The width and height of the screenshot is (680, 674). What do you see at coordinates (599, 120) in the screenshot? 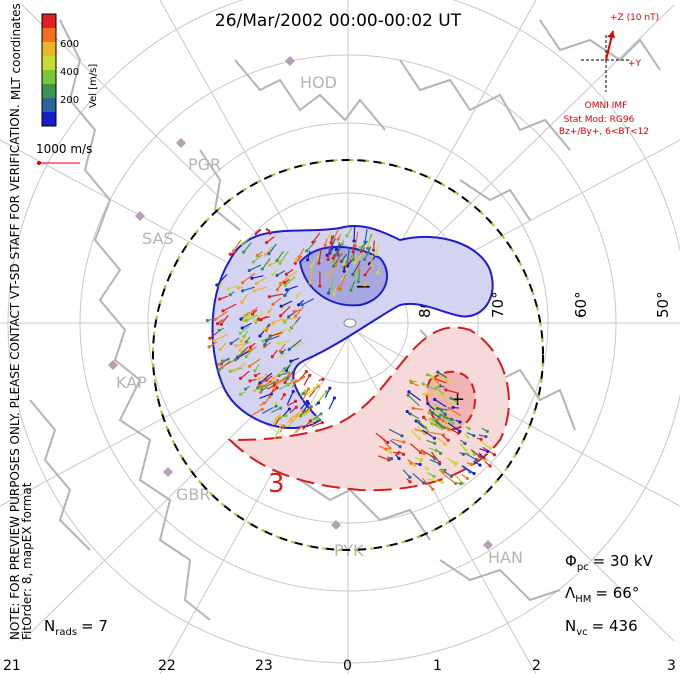
I see `imf-model: Stat Mod: RG96` at bounding box center [599, 120].